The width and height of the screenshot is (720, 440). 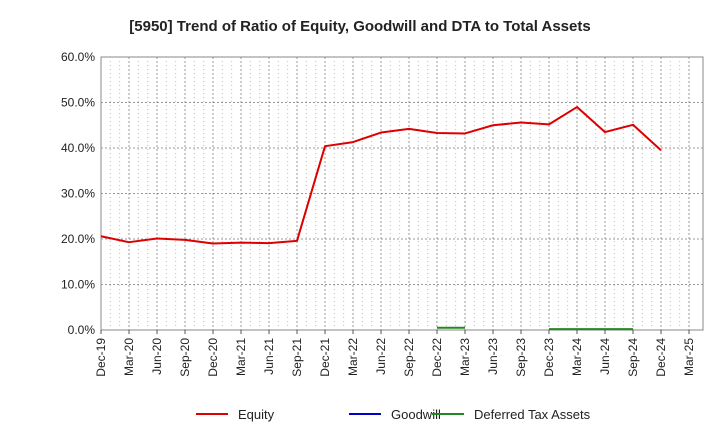 What do you see at coordinates (78, 148) in the screenshot?
I see `y-tick-label: 40.0%` at bounding box center [78, 148].